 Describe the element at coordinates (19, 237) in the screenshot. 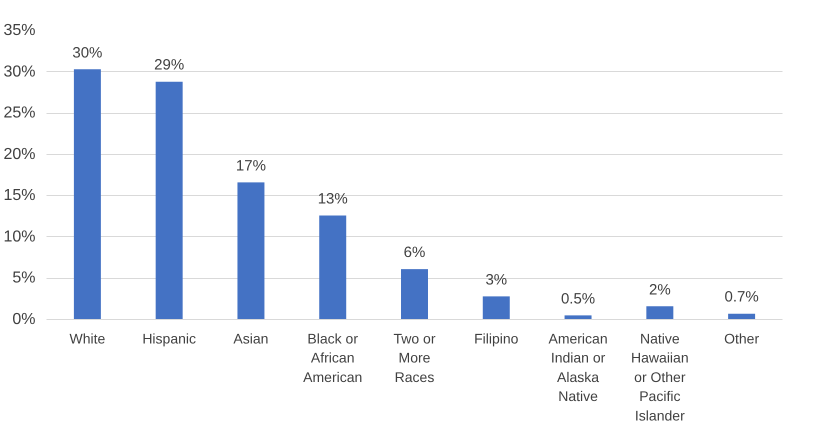

I see `y-tick-label: 10%` at that location.